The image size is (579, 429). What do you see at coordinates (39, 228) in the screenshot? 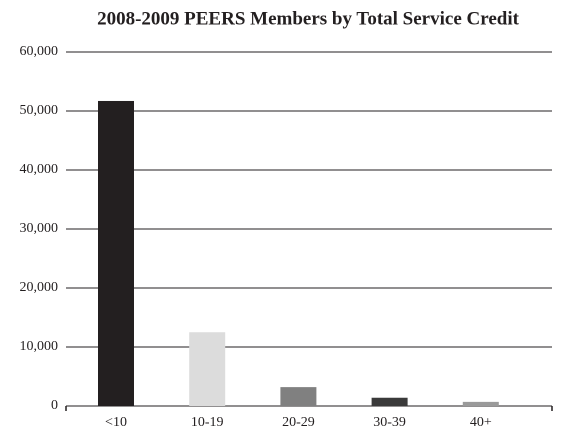
I see `y-tick-label: 30,000` at bounding box center [39, 228].